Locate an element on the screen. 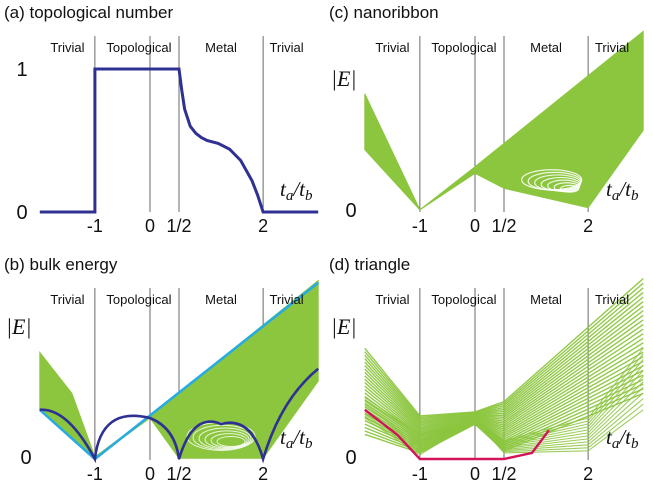 This screenshot has height=498, width=653. corner-state-curve is located at coordinates (457, 434).